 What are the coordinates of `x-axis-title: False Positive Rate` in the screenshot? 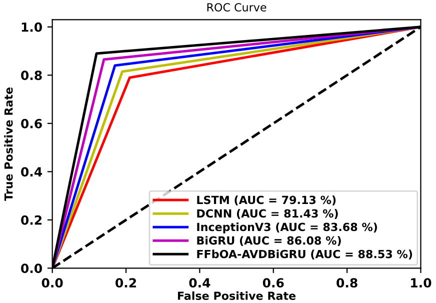 It's located at (237, 295).